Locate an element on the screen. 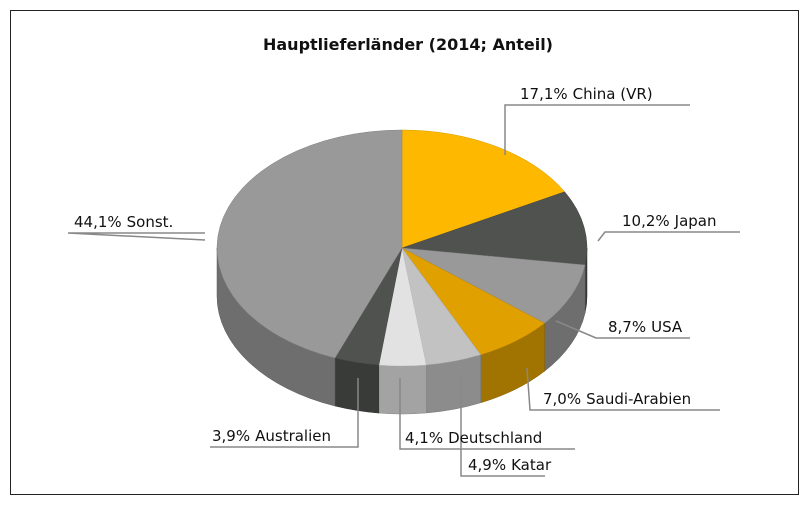  chart-title: Hauptlieferländer (2014; Anteil) is located at coordinates (408, 44).